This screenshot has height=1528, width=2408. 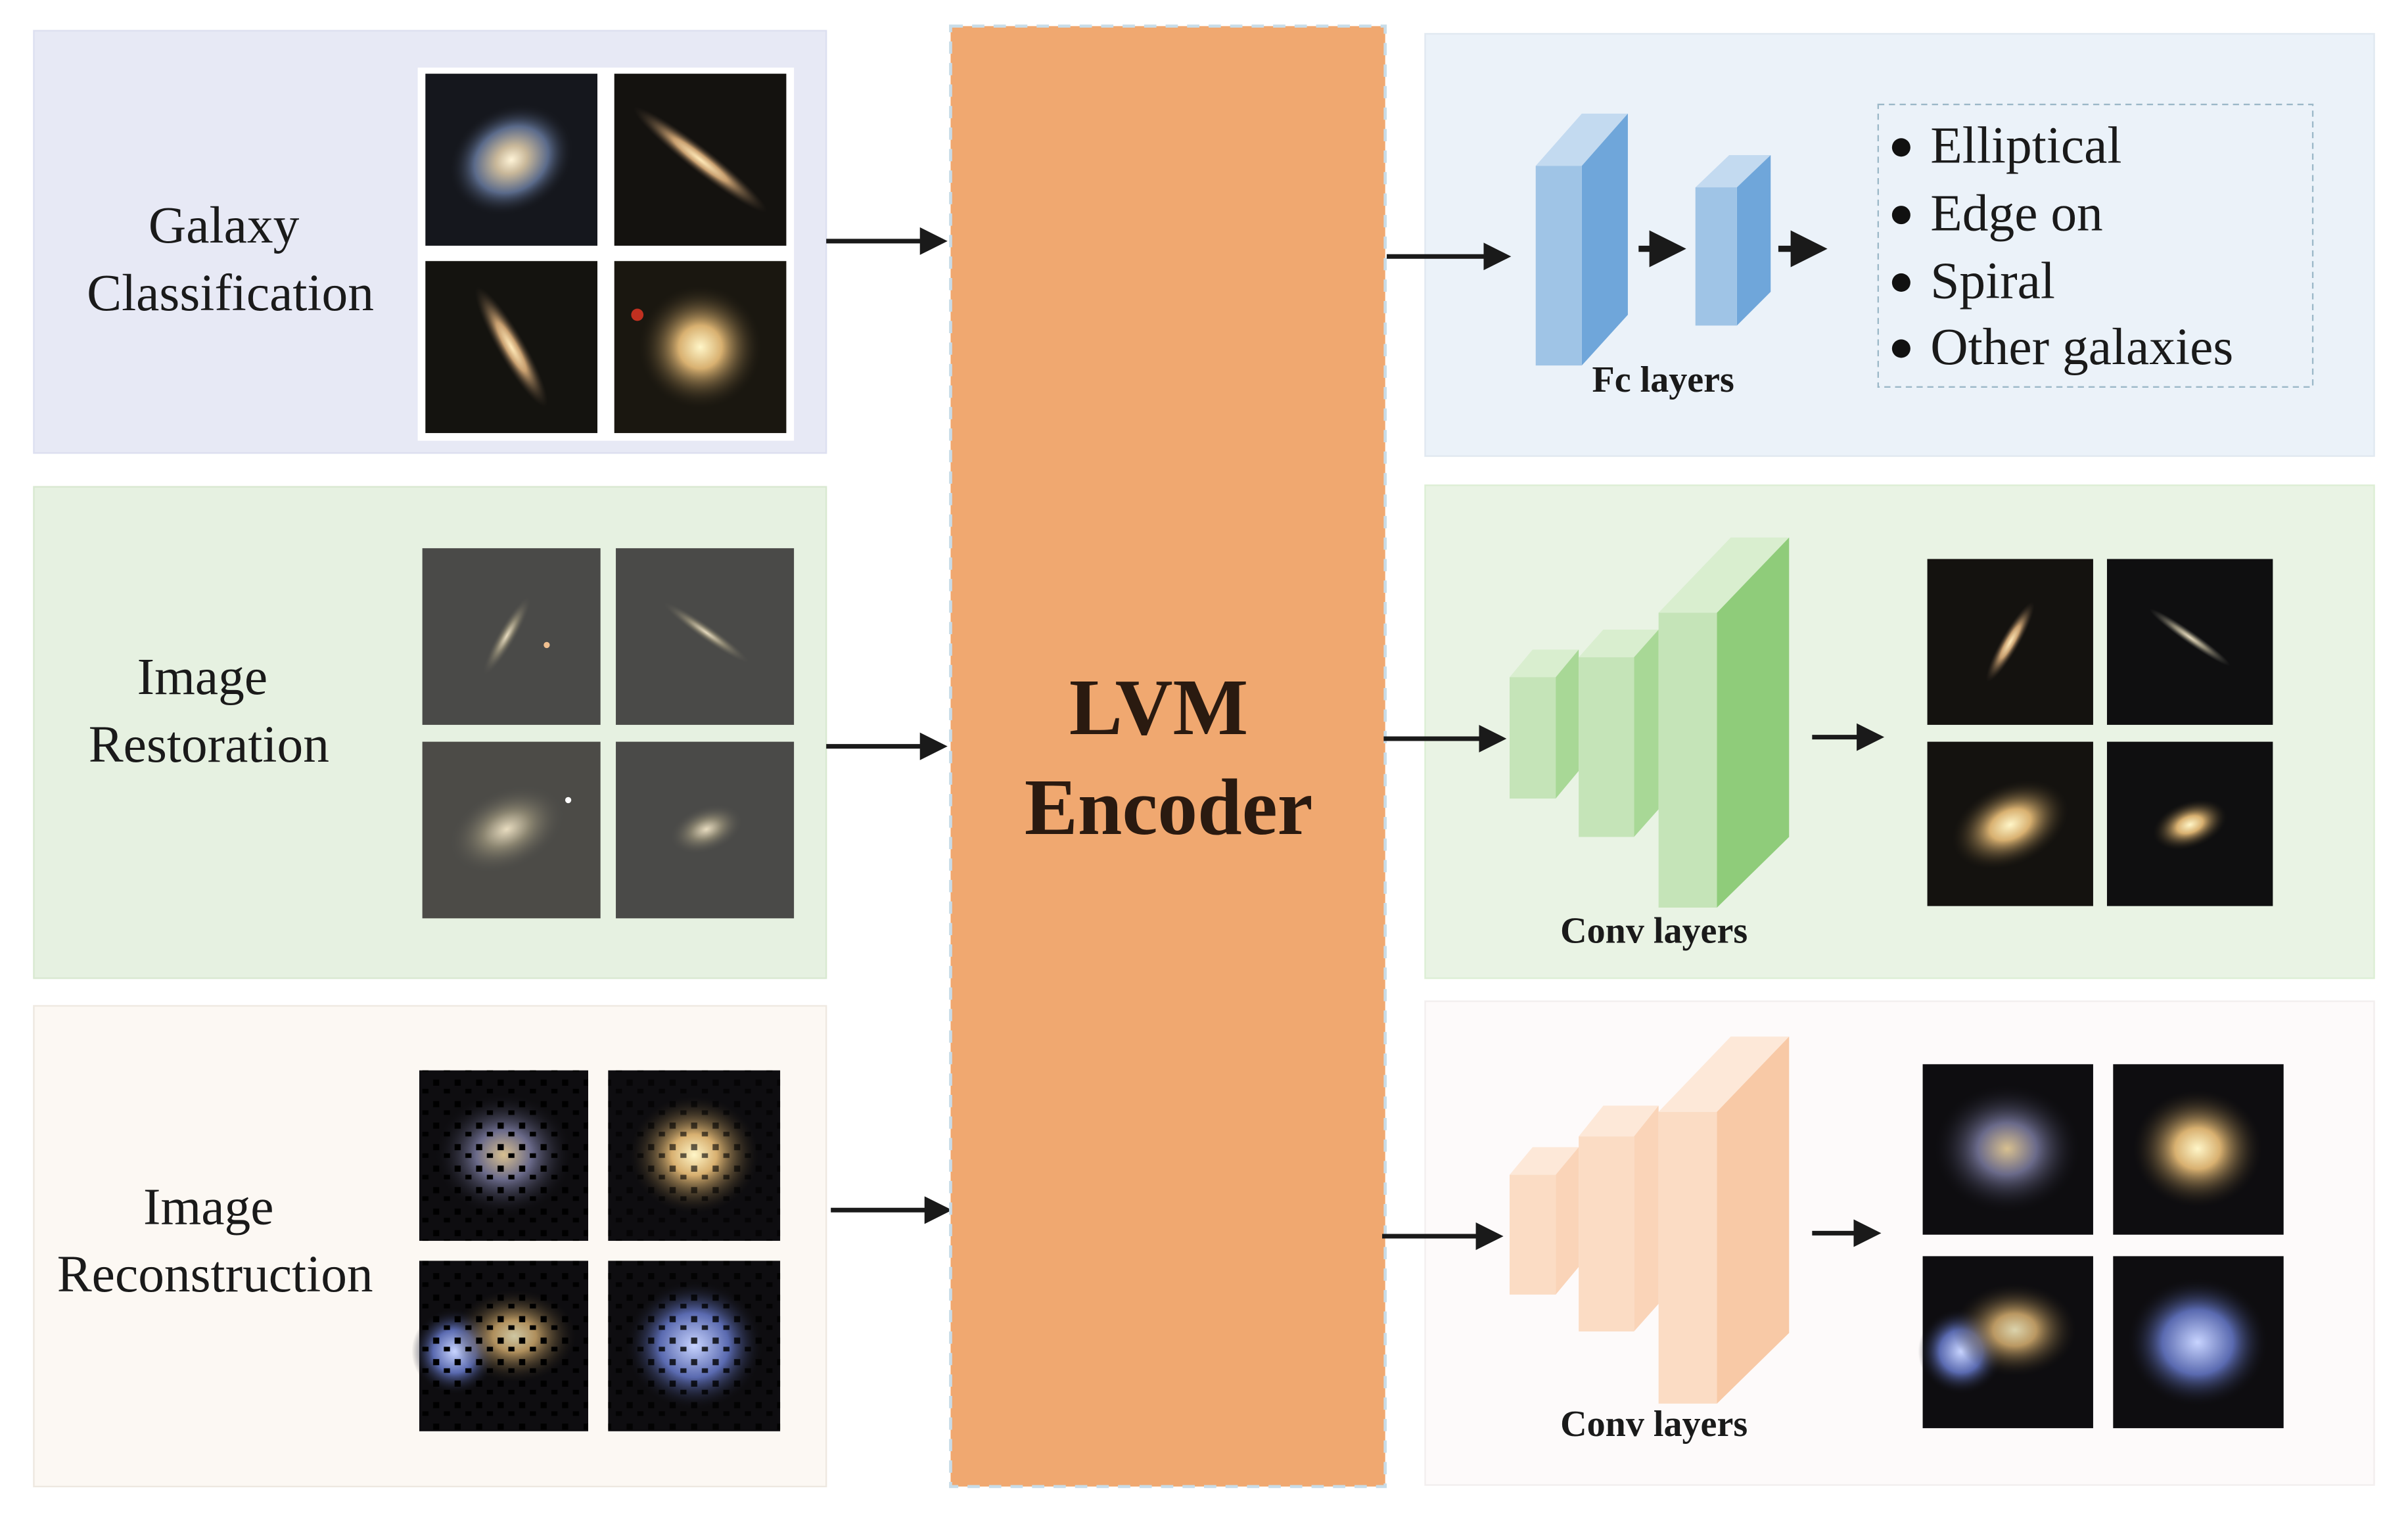 I want to click on class-item: Edge on, so click(x=2017, y=214).